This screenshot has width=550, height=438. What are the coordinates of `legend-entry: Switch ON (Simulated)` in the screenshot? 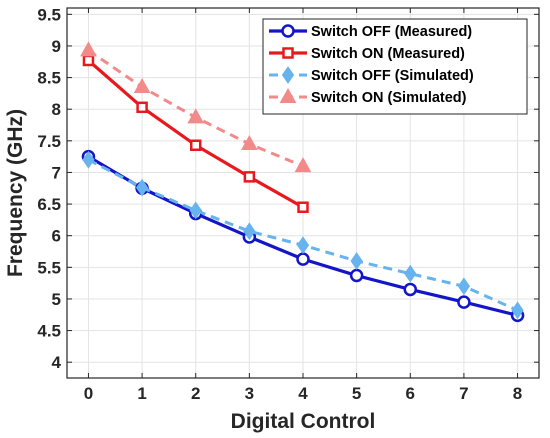 It's located at (368, 96).